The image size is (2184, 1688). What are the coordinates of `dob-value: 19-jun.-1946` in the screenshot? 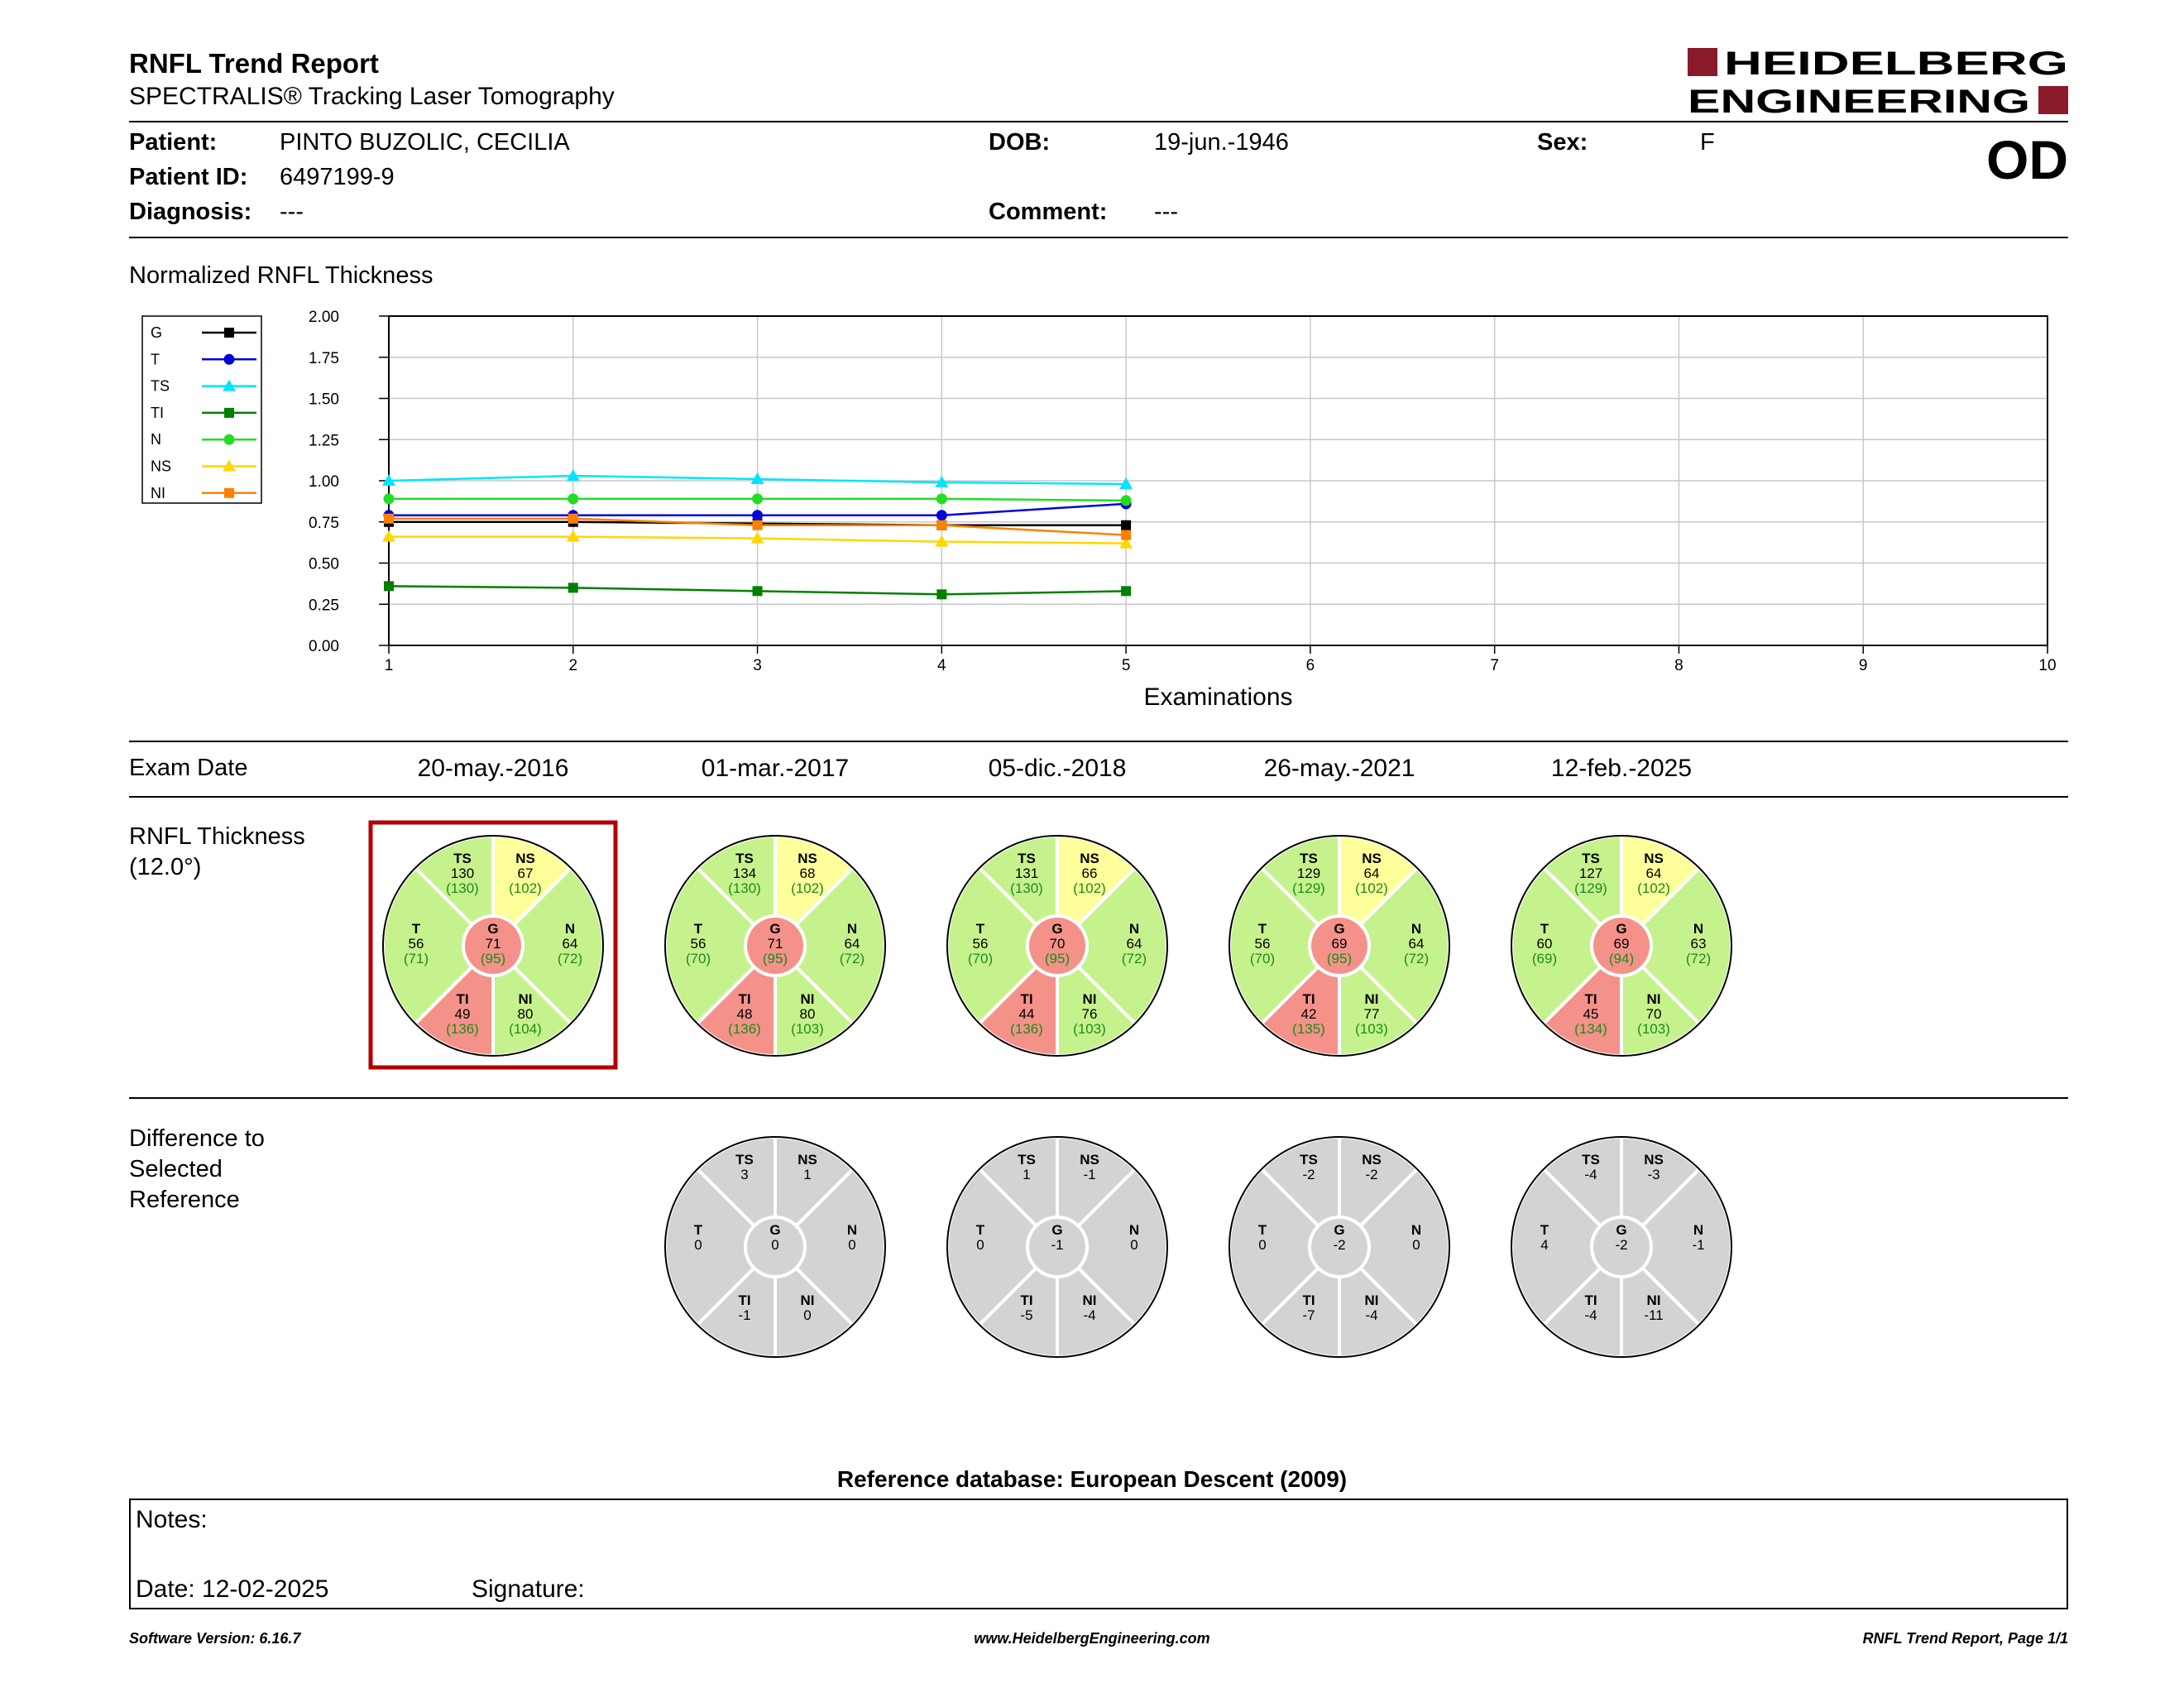 It's located at (1221, 142).